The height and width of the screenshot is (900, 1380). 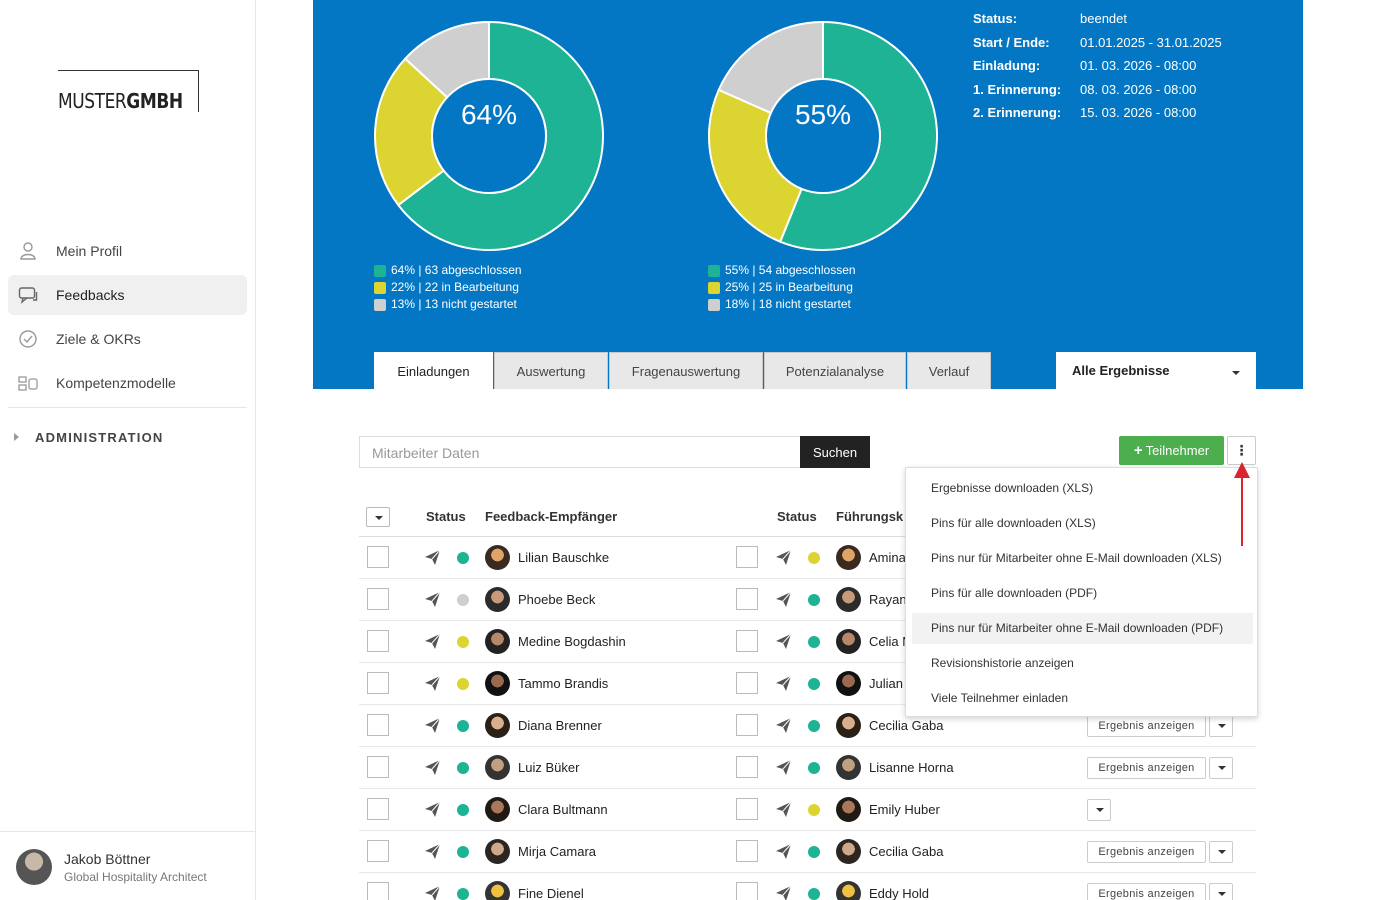 I want to click on manager-name: Julian S, so click(x=892, y=683).